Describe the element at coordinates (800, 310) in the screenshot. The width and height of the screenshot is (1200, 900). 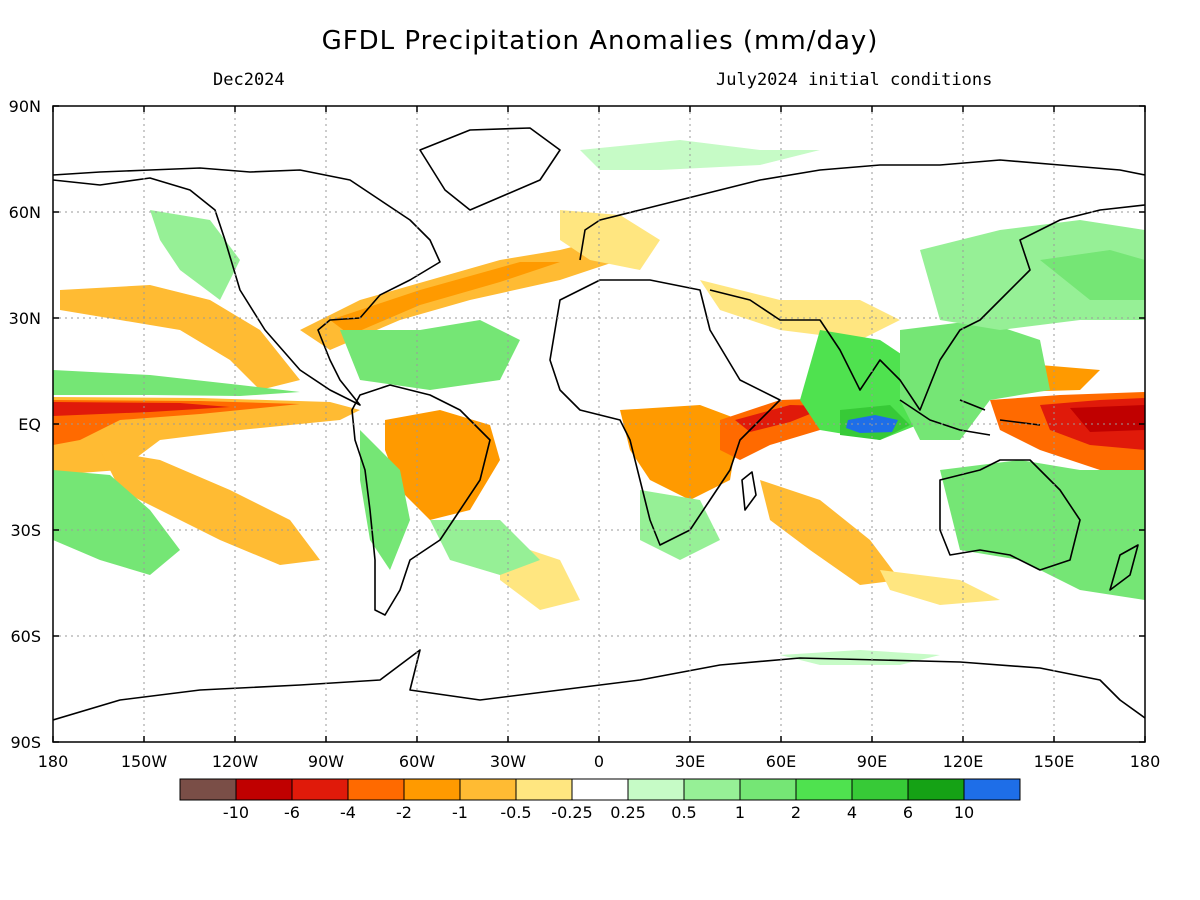
I see `anomaly-arabia-dry` at that location.